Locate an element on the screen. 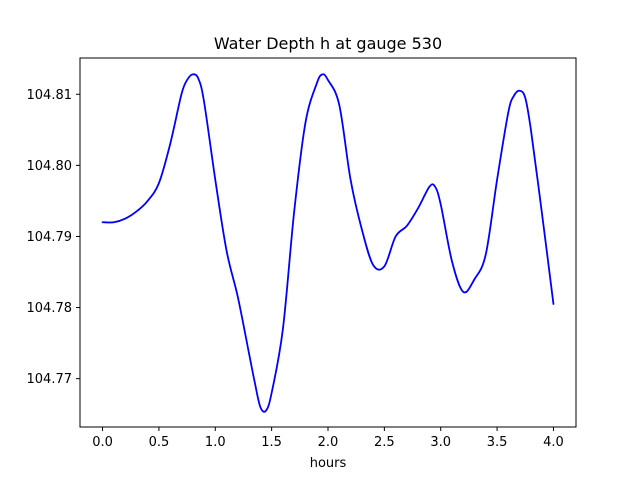  y-tick-label: 104.81 is located at coordinates (50, 95).